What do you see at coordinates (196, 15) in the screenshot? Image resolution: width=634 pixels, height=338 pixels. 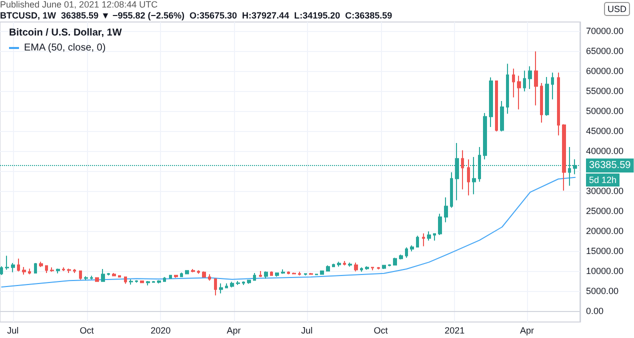 I see `text: BTCUSD, 1W 36385.59 ▼ −955.82 (−2.56%) O:35675.30 H:37927.44 L:34195.20 C:36385.59` at bounding box center [196, 15].